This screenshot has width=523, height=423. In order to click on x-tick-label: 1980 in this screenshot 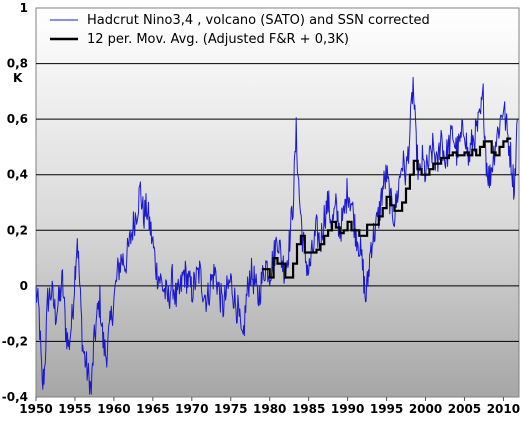, I will do `click(269, 409)`.